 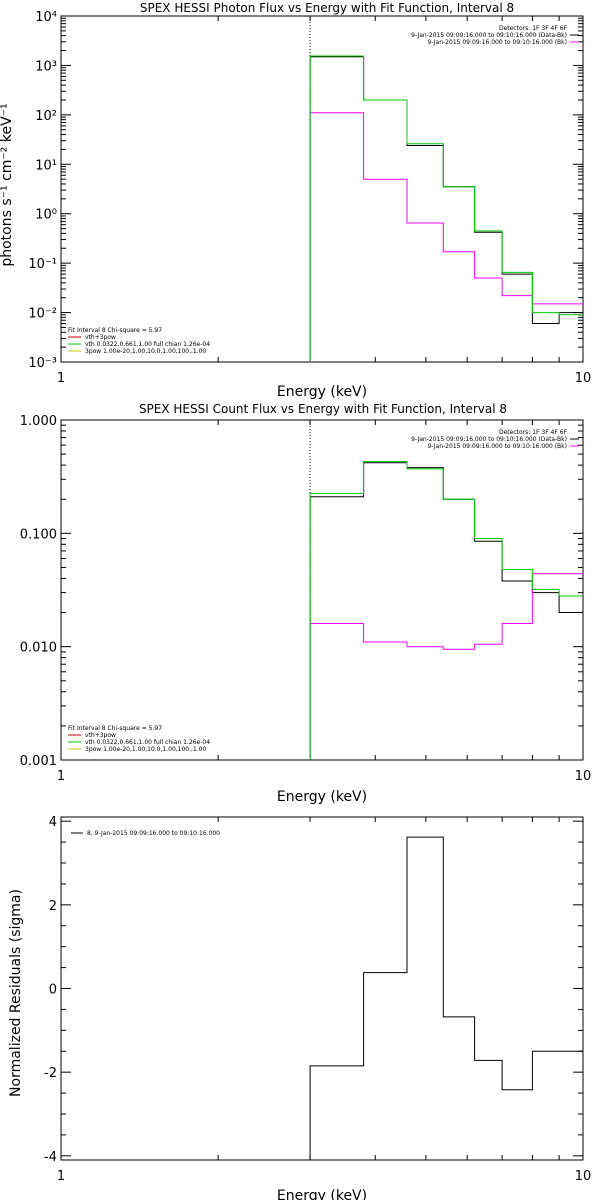 I want to click on panel3-ylabel: Normalized Residuals (sigma), so click(x=16, y=993).